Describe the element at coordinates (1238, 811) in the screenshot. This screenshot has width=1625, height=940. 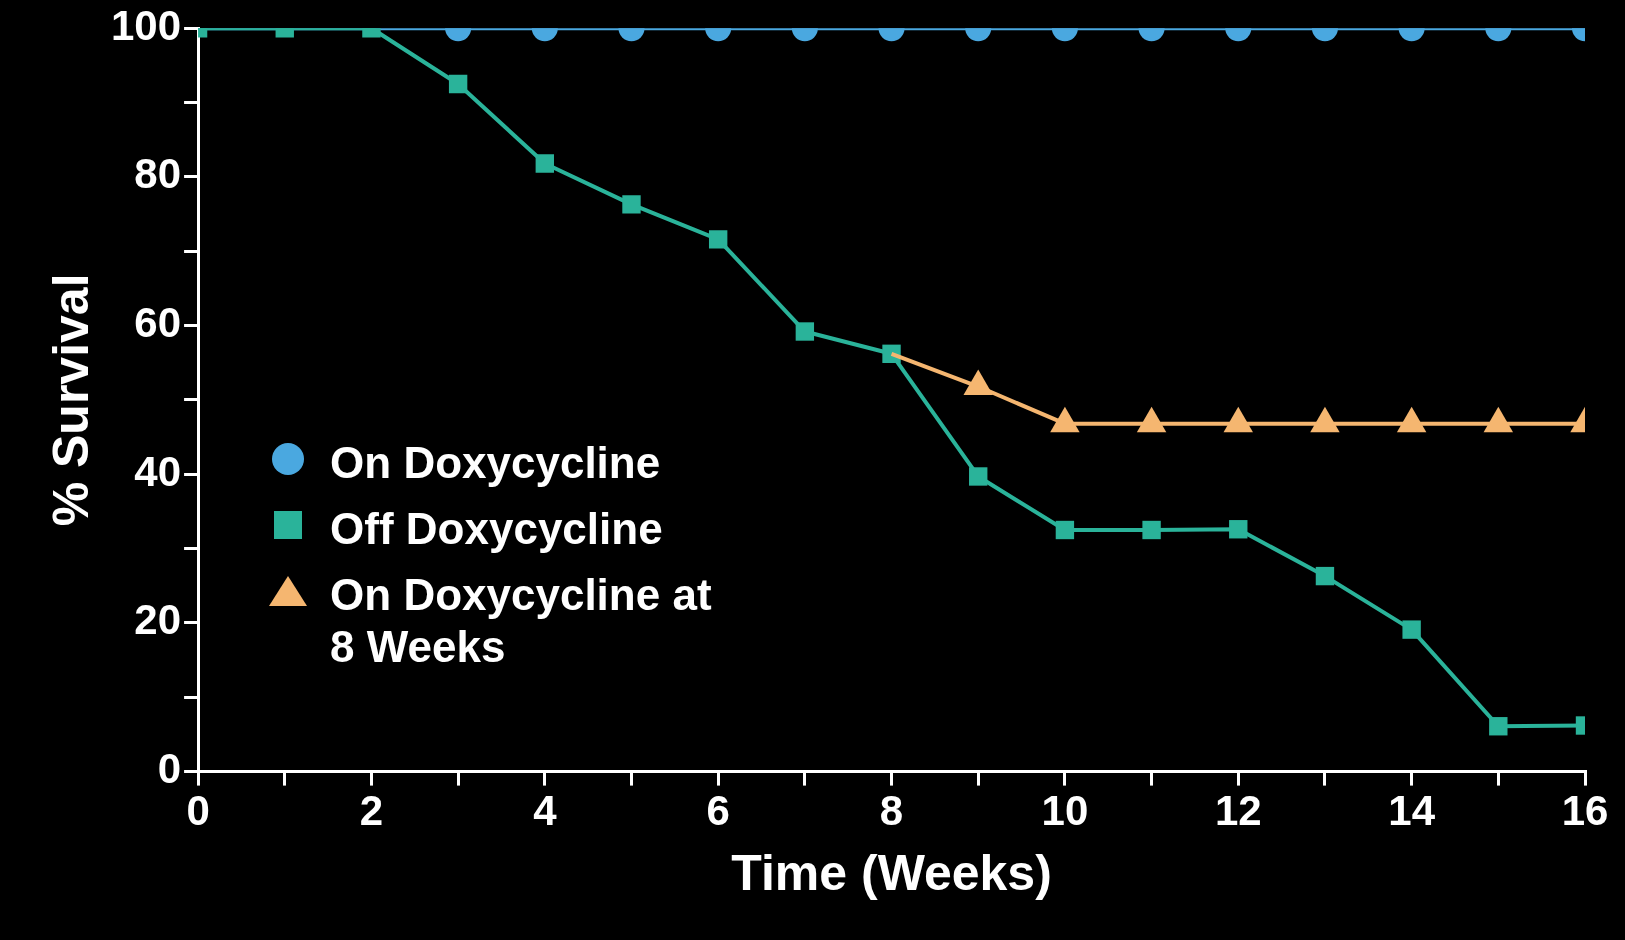
I see `x-tick-label: 12` at that location.